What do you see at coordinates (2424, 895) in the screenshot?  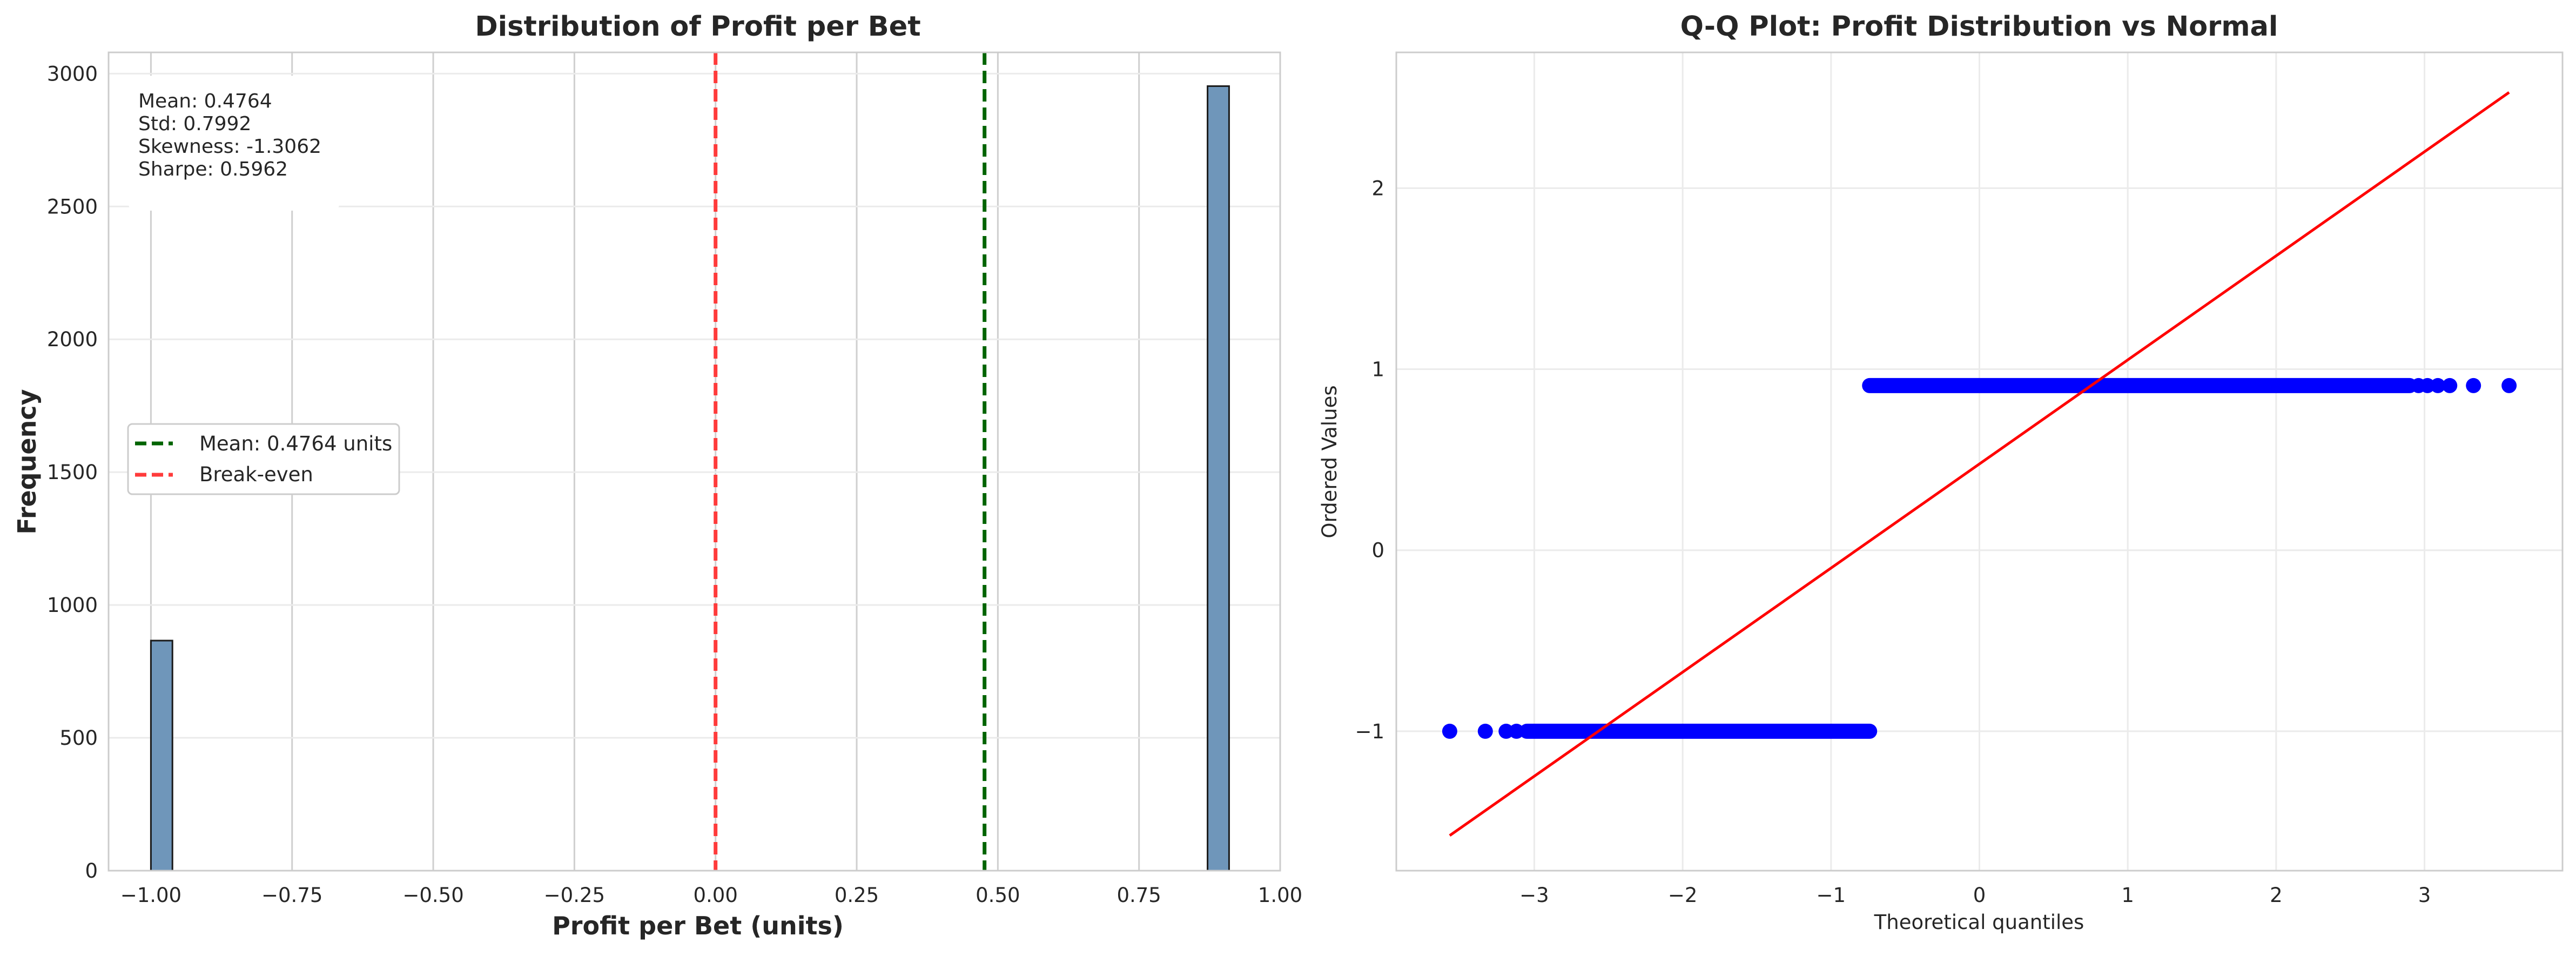 I see `qq-x-tick-label: 3` at bounding box center [2424, 895].